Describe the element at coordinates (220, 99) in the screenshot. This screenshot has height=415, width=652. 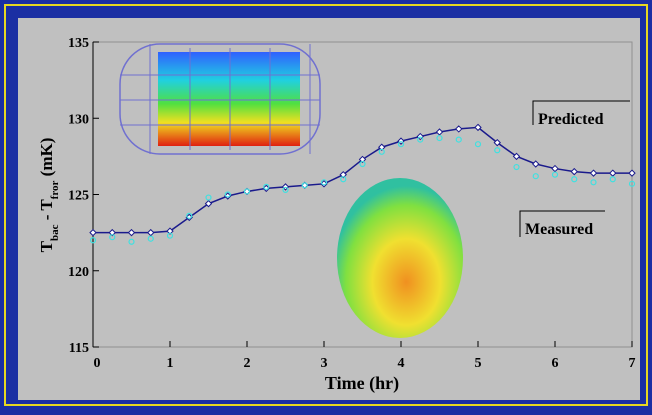
I see `tank-illustration` at that location.